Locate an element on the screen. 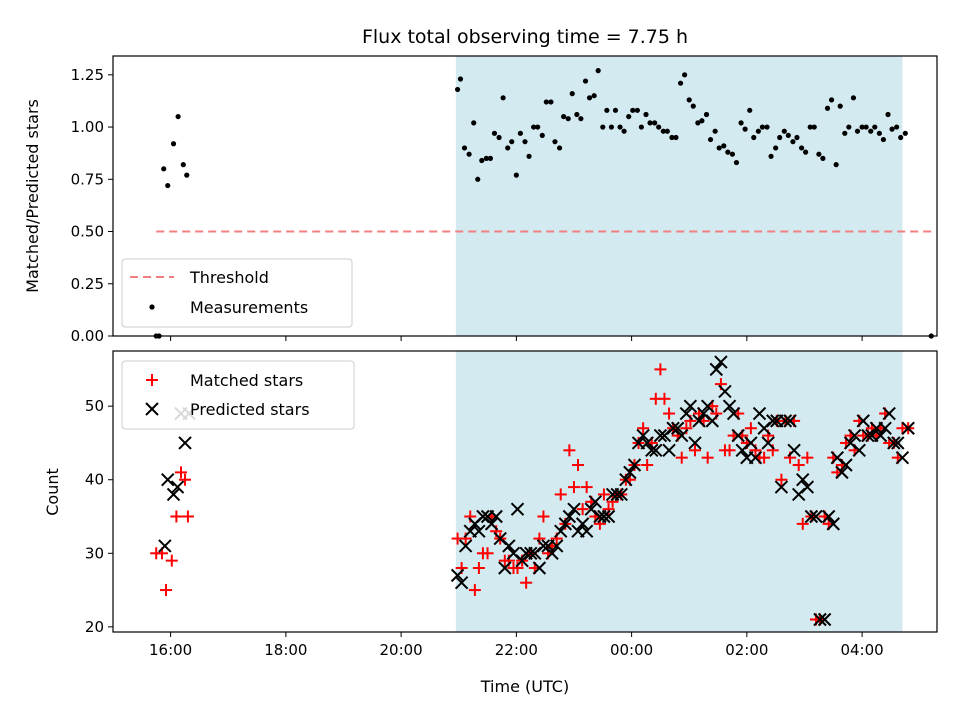 This screenshot has width=960, height=720. top-y-tick-label: 0.50 is located at coordinates (87, 232).